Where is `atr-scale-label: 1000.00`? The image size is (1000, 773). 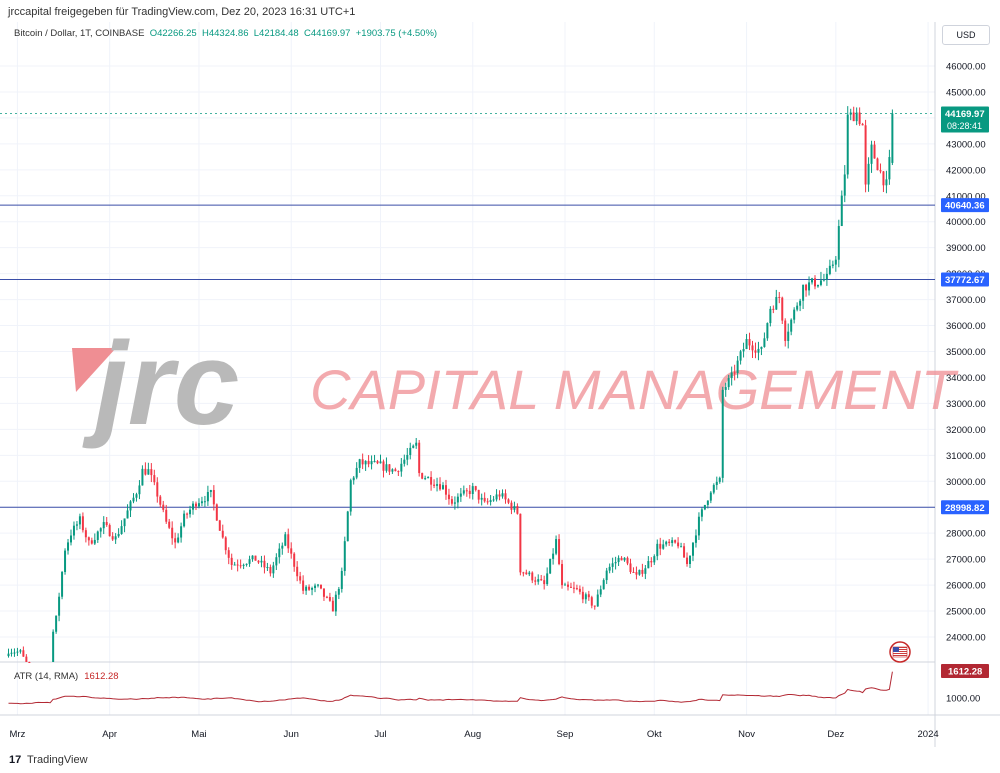 atr-scale-label: 1000.00 is located at coordinates (963, 699).